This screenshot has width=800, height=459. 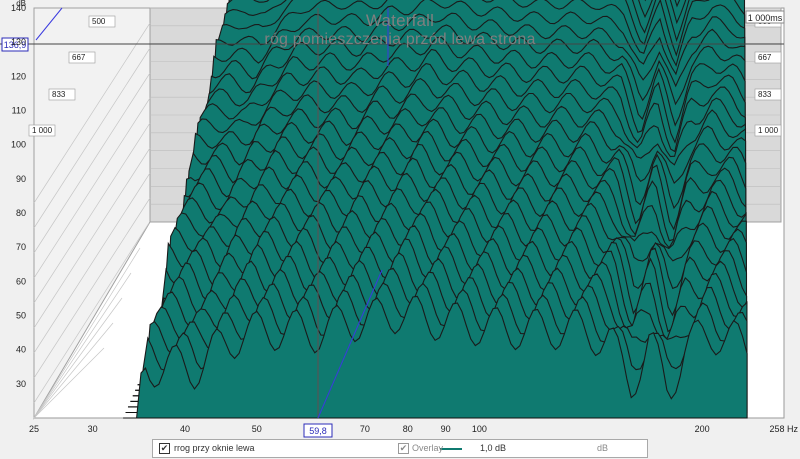 What do you see at coordinates (164, 448) in the screenshot?
I see `series-checkbox: ✔` at bounding box center [164, 448].